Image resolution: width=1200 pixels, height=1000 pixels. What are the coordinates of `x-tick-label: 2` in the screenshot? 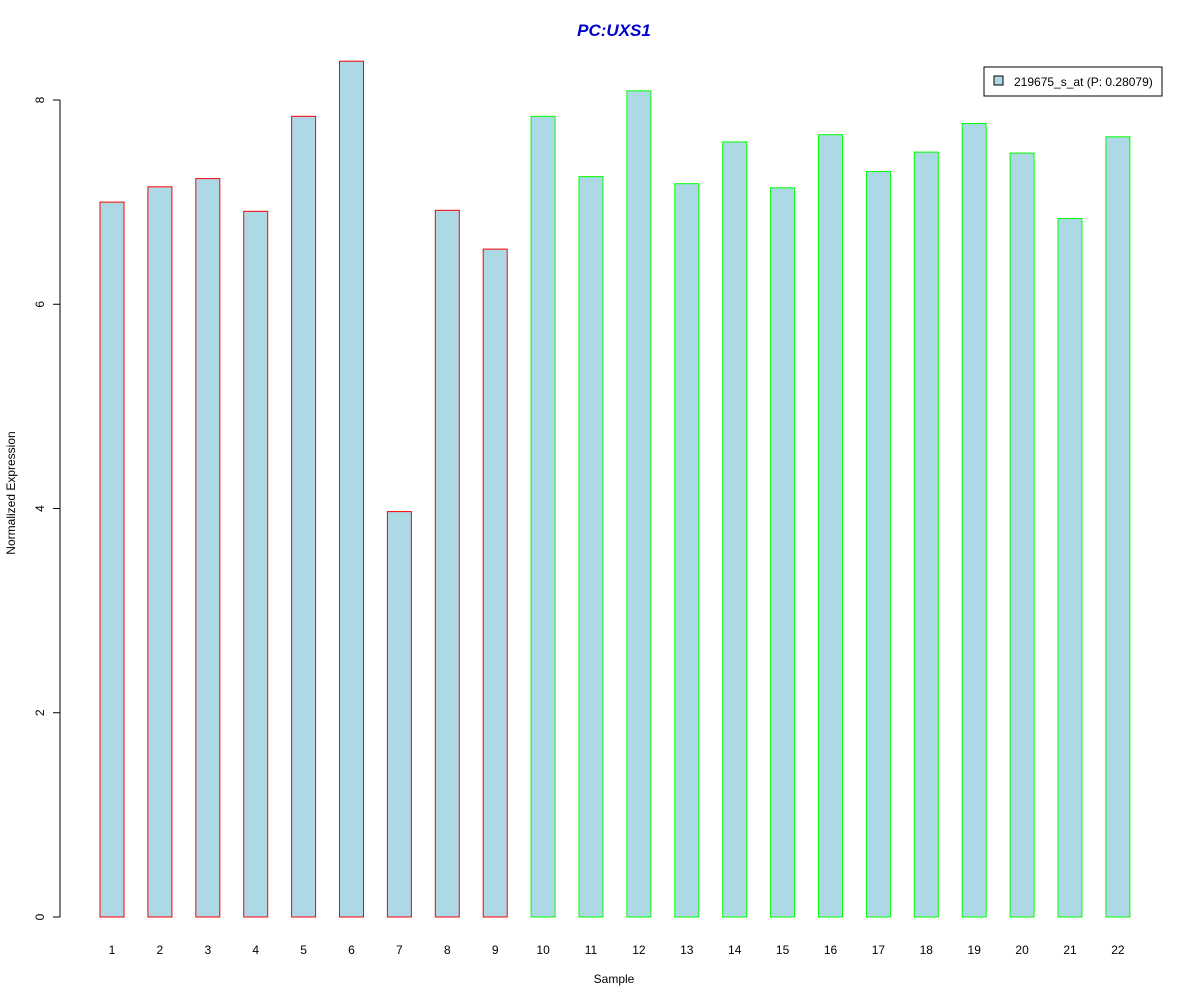 It's located at (160, 950).